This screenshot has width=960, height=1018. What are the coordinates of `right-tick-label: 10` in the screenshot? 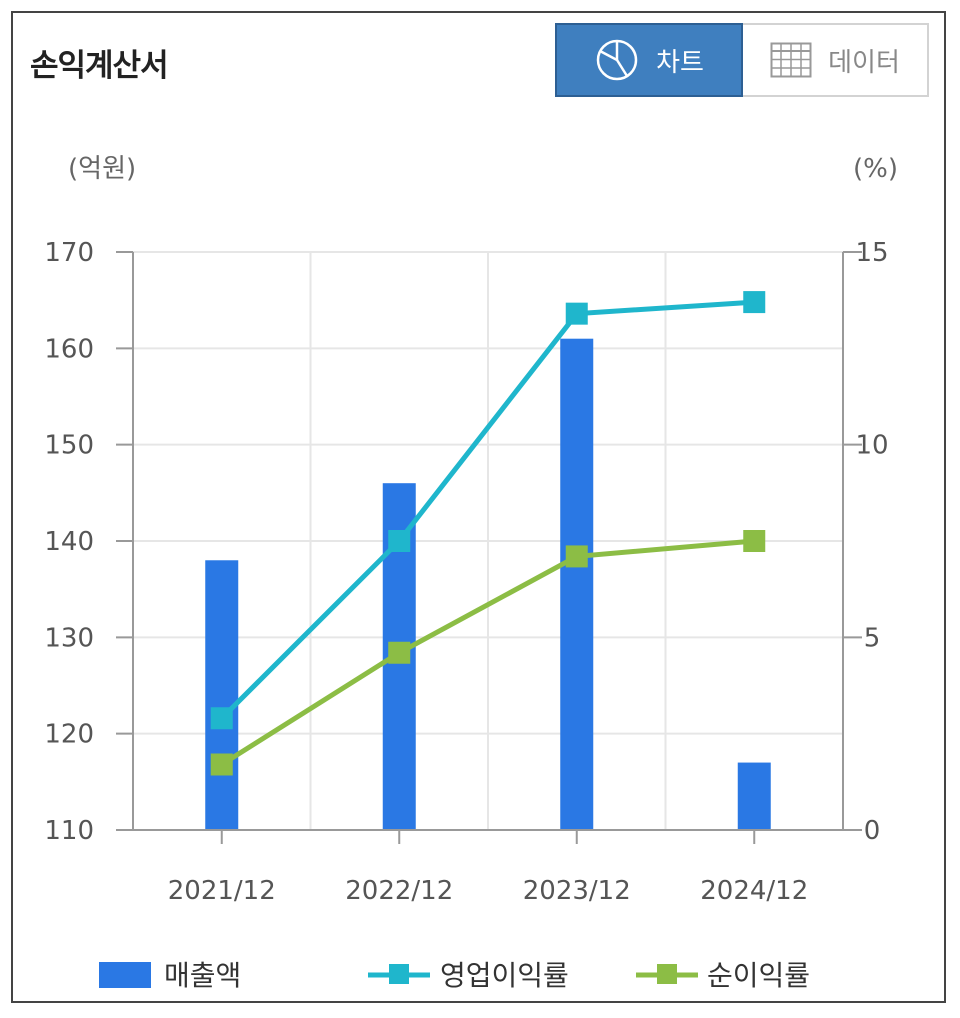 It's located at (871, 446).